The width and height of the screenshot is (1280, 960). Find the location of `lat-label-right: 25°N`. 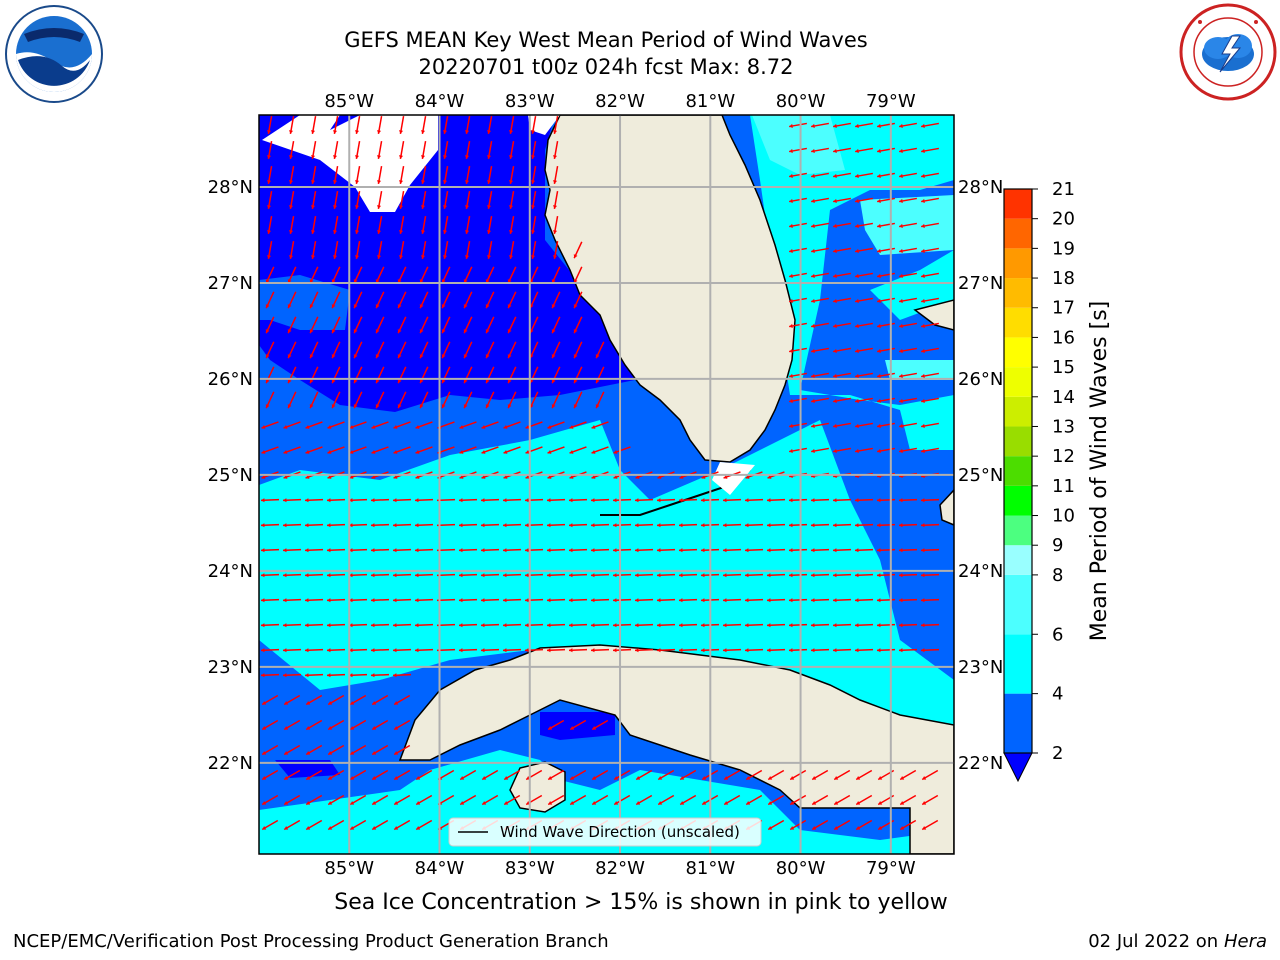

lat-label-right: 25°N is located at coordinates (980, 475).